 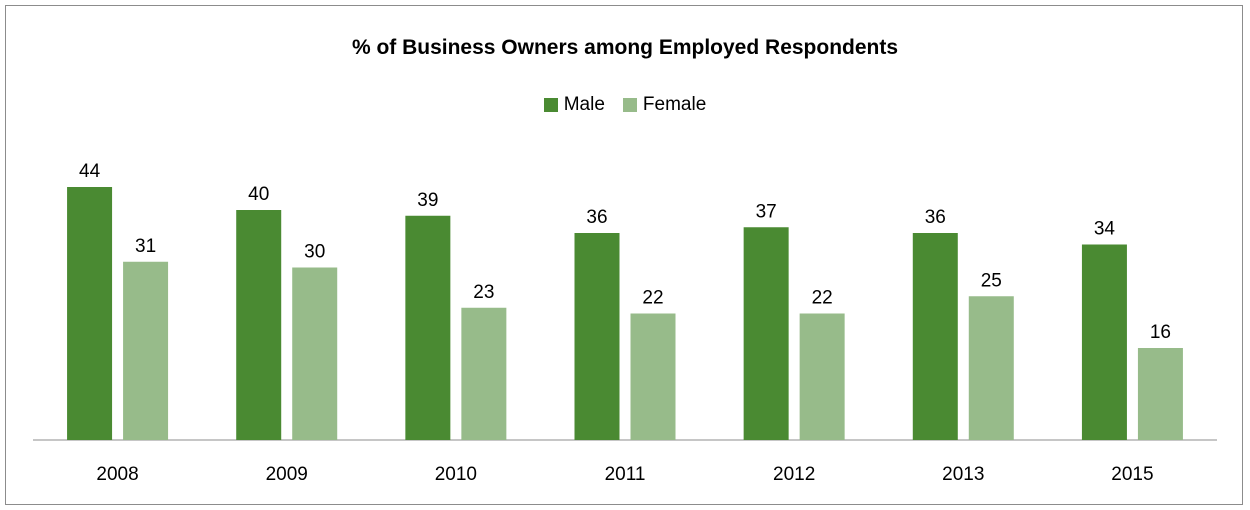 I want to click on bar-male-2012, so click(x=766, y=333).